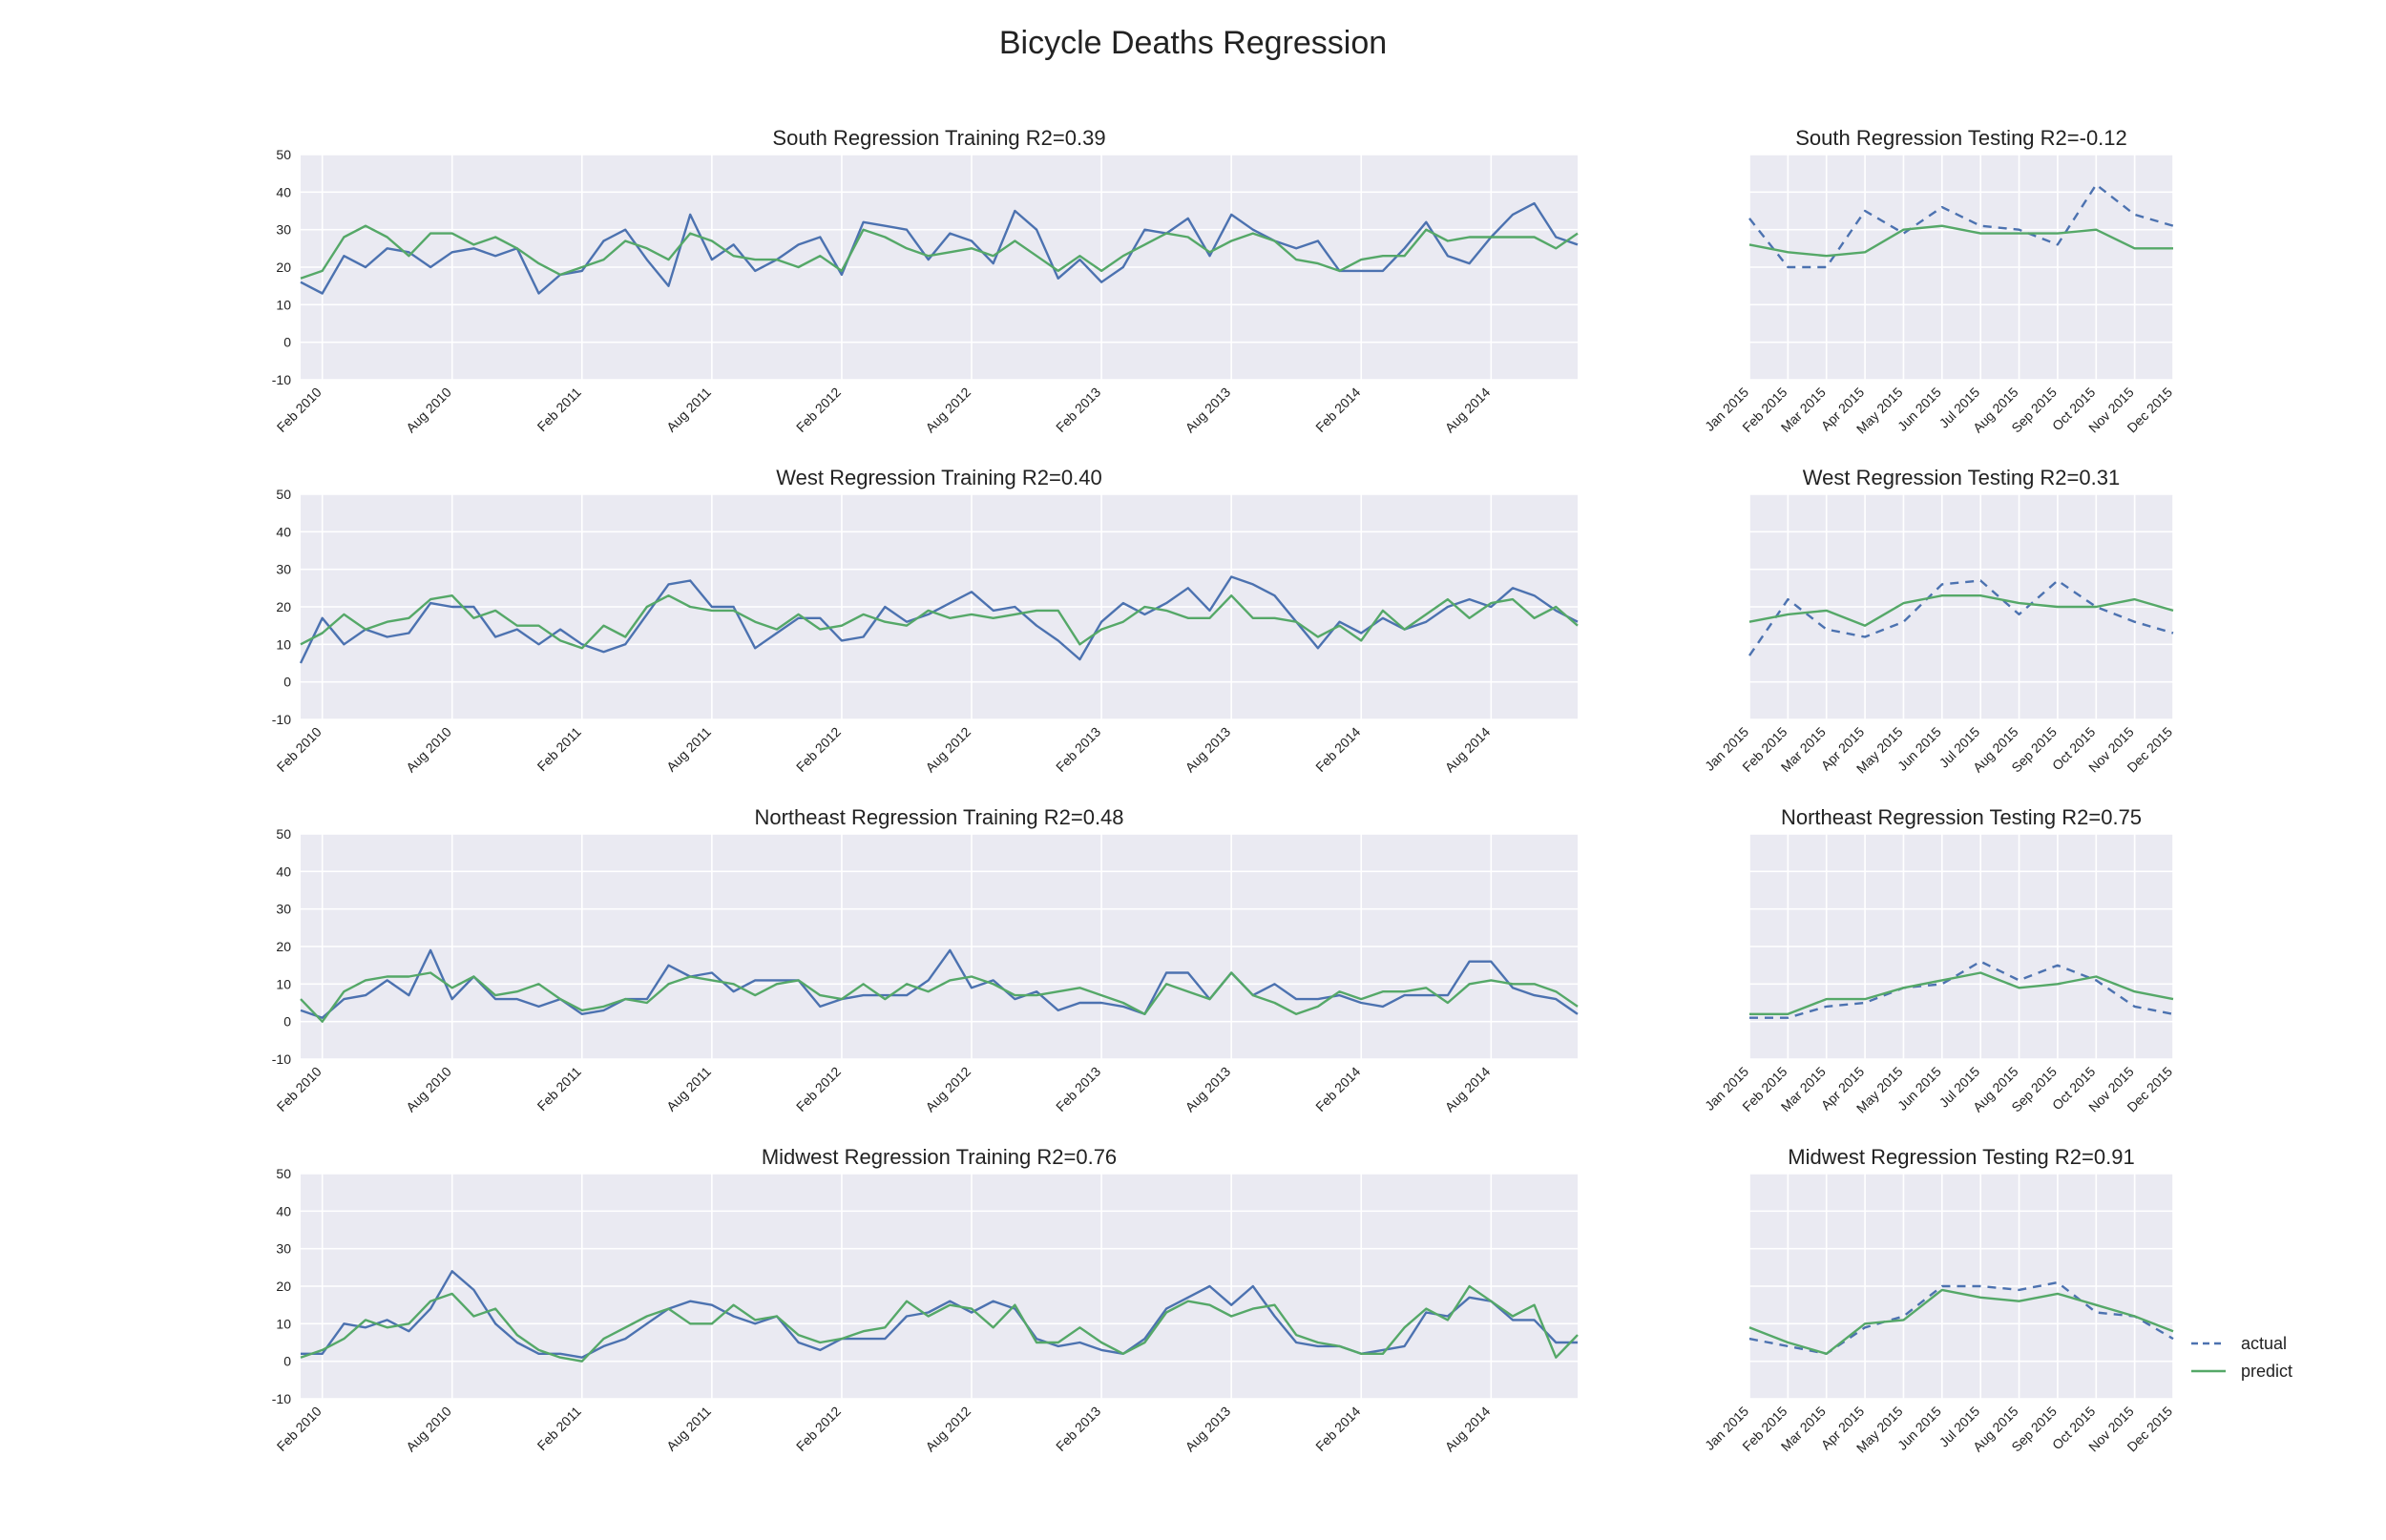  I want to click on northeast-training-ytick-label: -10, so click(282, 1059).